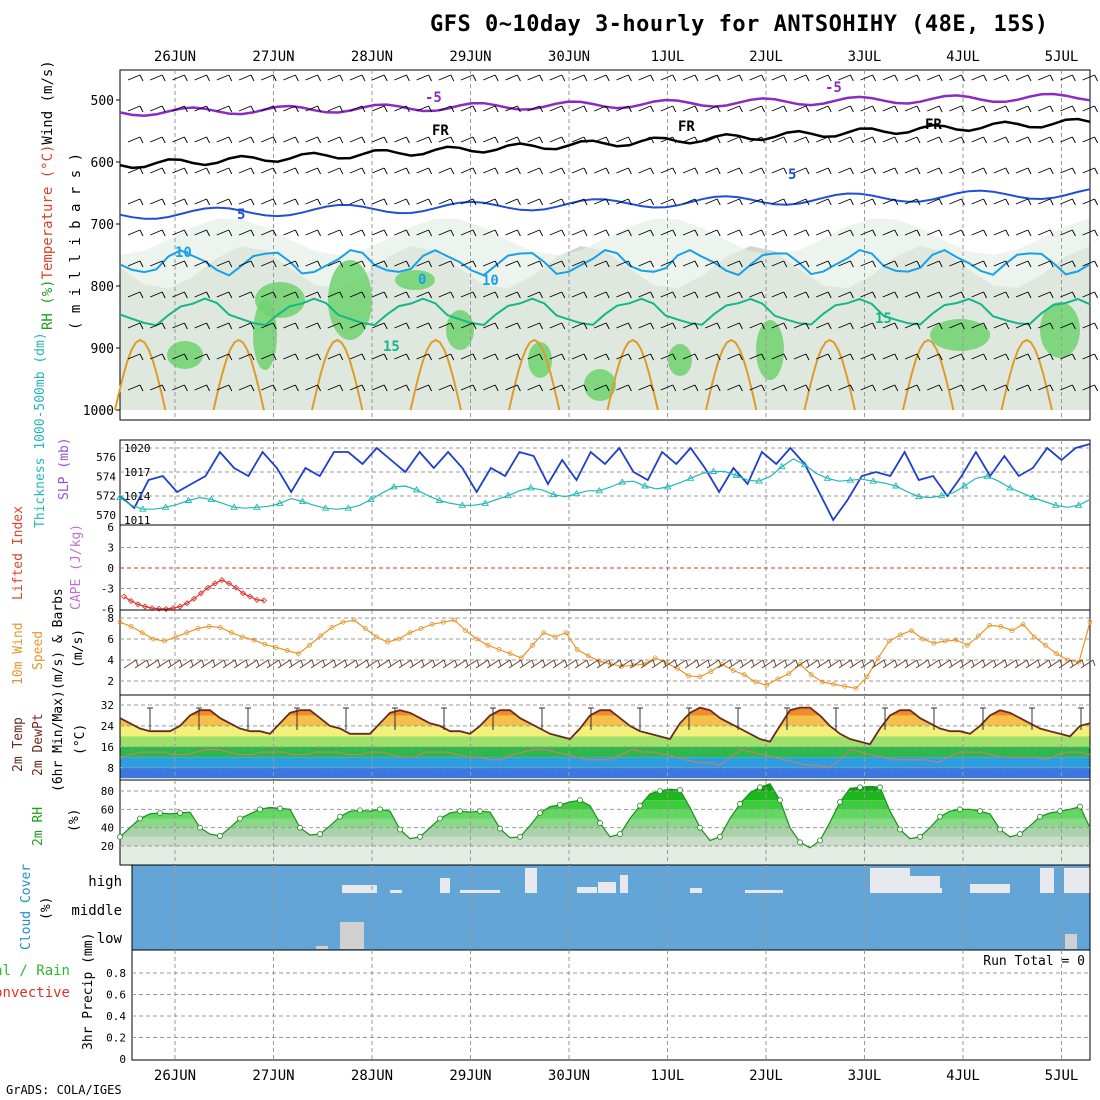 The width and height of the screenshot is (1100, 1100). What do you see at coordinates (668, 57) in the screenshot?
I see `date-label-top: 1JUL` at bounding box center [668, 57].